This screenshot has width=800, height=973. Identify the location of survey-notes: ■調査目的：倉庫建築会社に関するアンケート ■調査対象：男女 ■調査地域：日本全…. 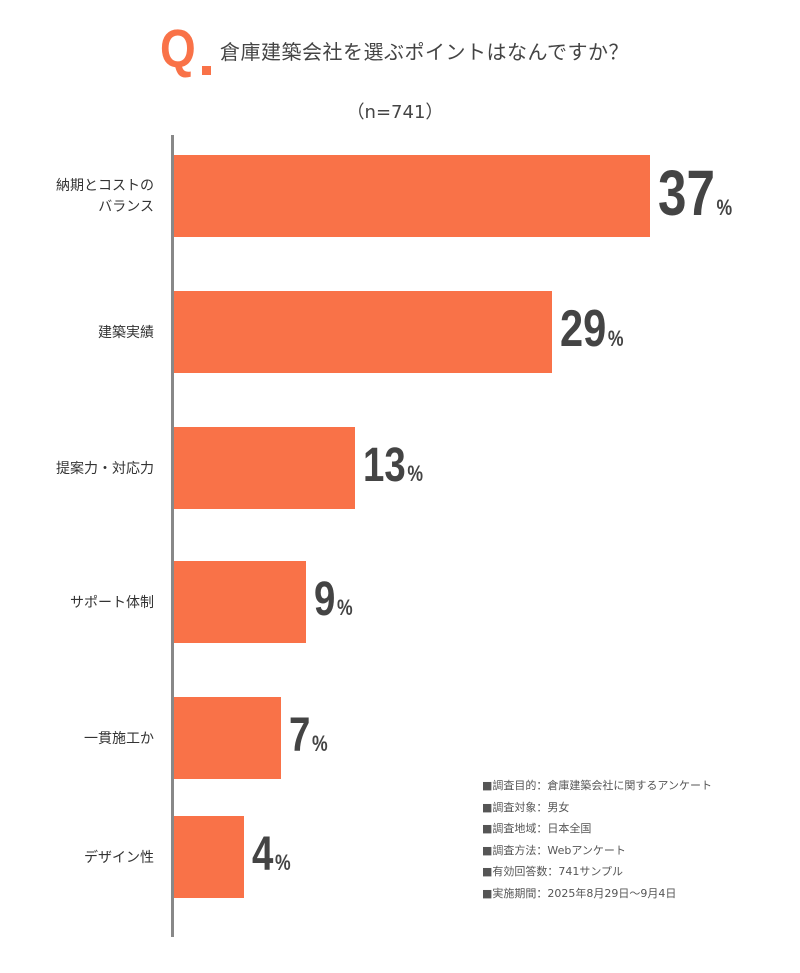
(597, 839).